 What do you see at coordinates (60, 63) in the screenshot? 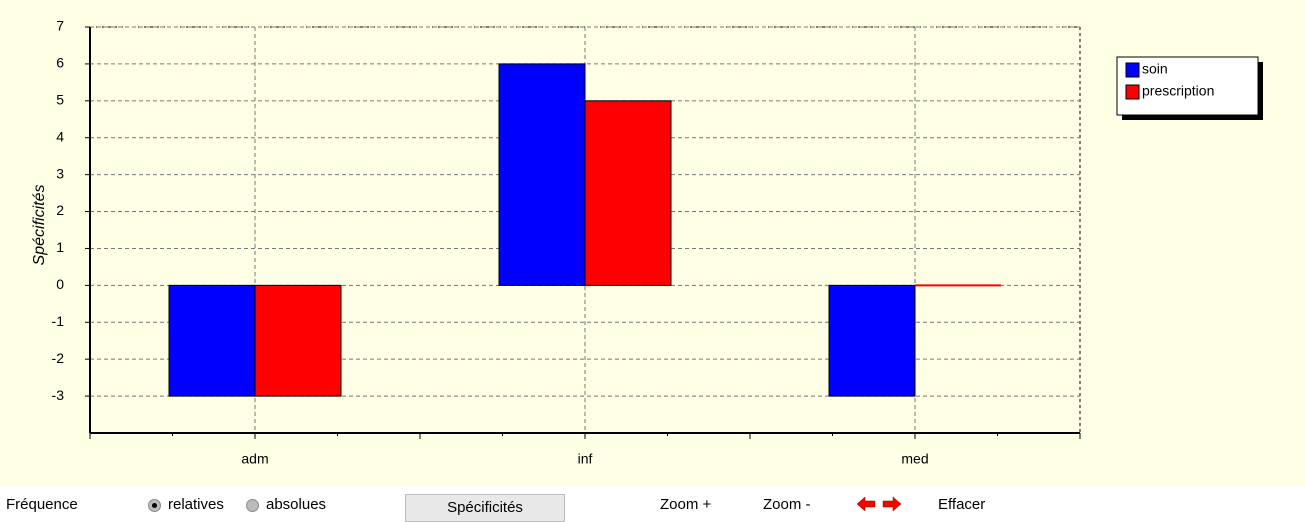
I see `y-tick-label: 6` at bounding box center [60, 63].